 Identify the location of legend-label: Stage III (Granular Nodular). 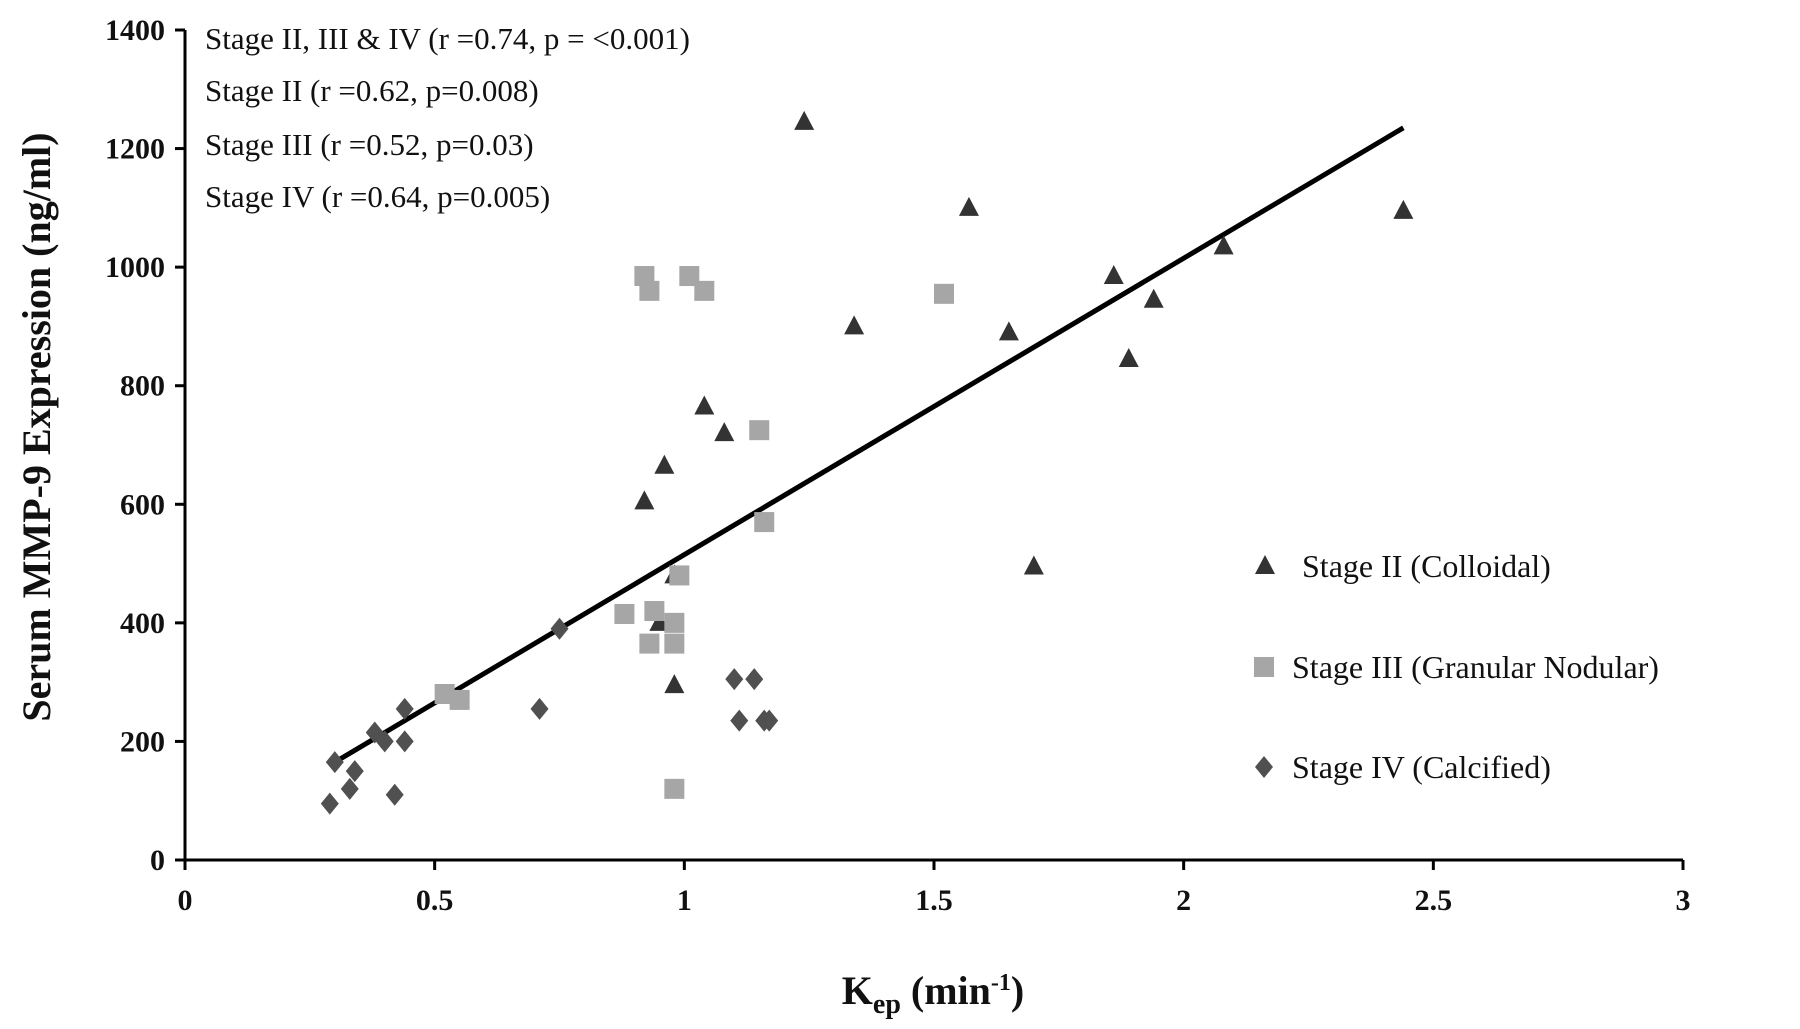
(1475, 667).